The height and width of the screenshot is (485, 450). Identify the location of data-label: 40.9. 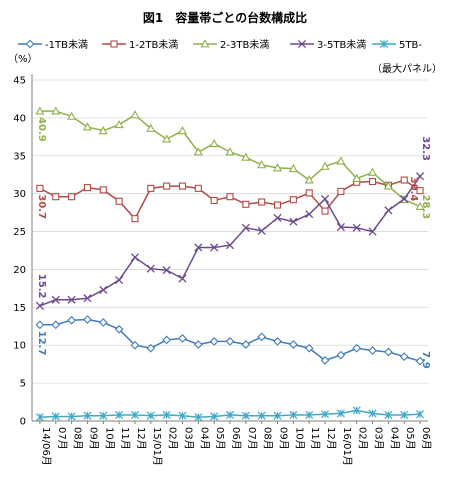
(41, 129).